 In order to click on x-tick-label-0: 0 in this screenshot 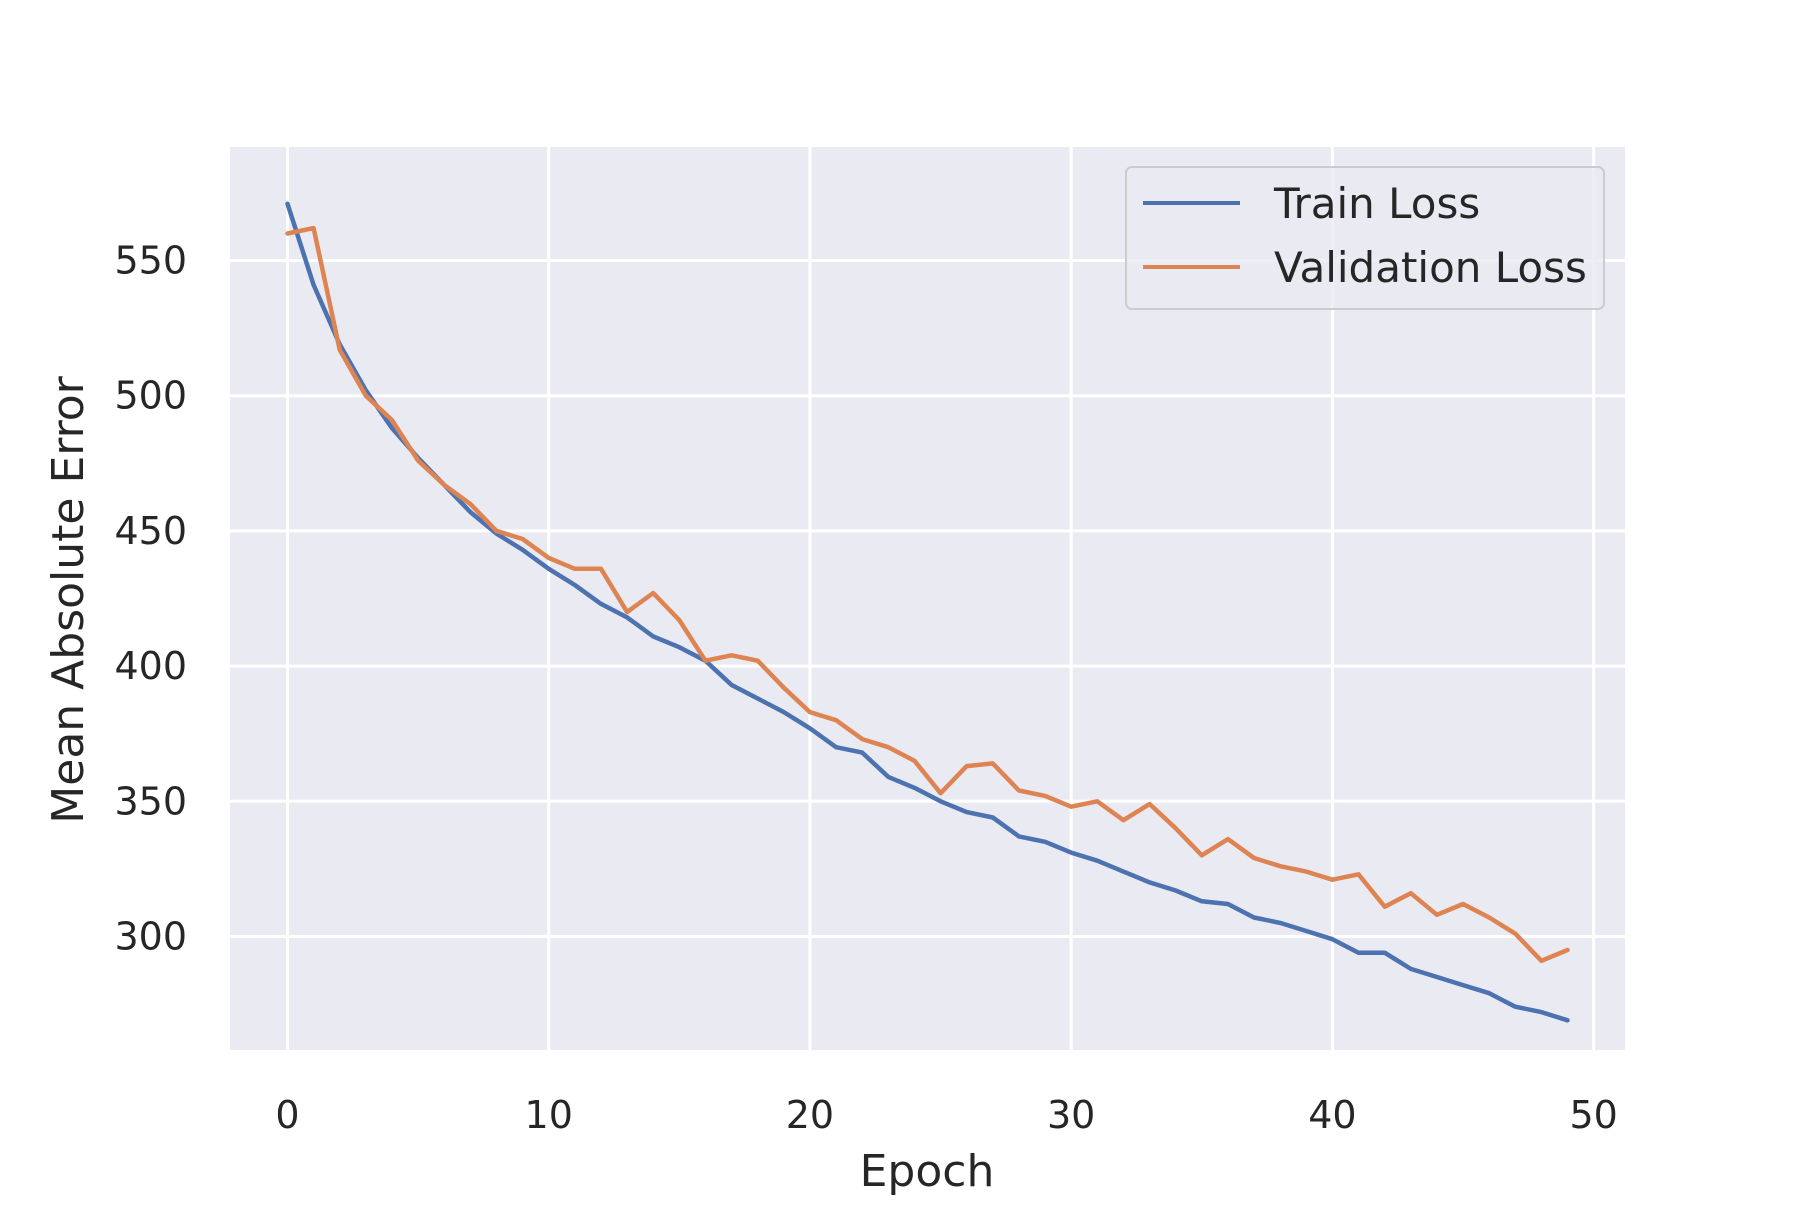, I will do `click(287, 1115)`.